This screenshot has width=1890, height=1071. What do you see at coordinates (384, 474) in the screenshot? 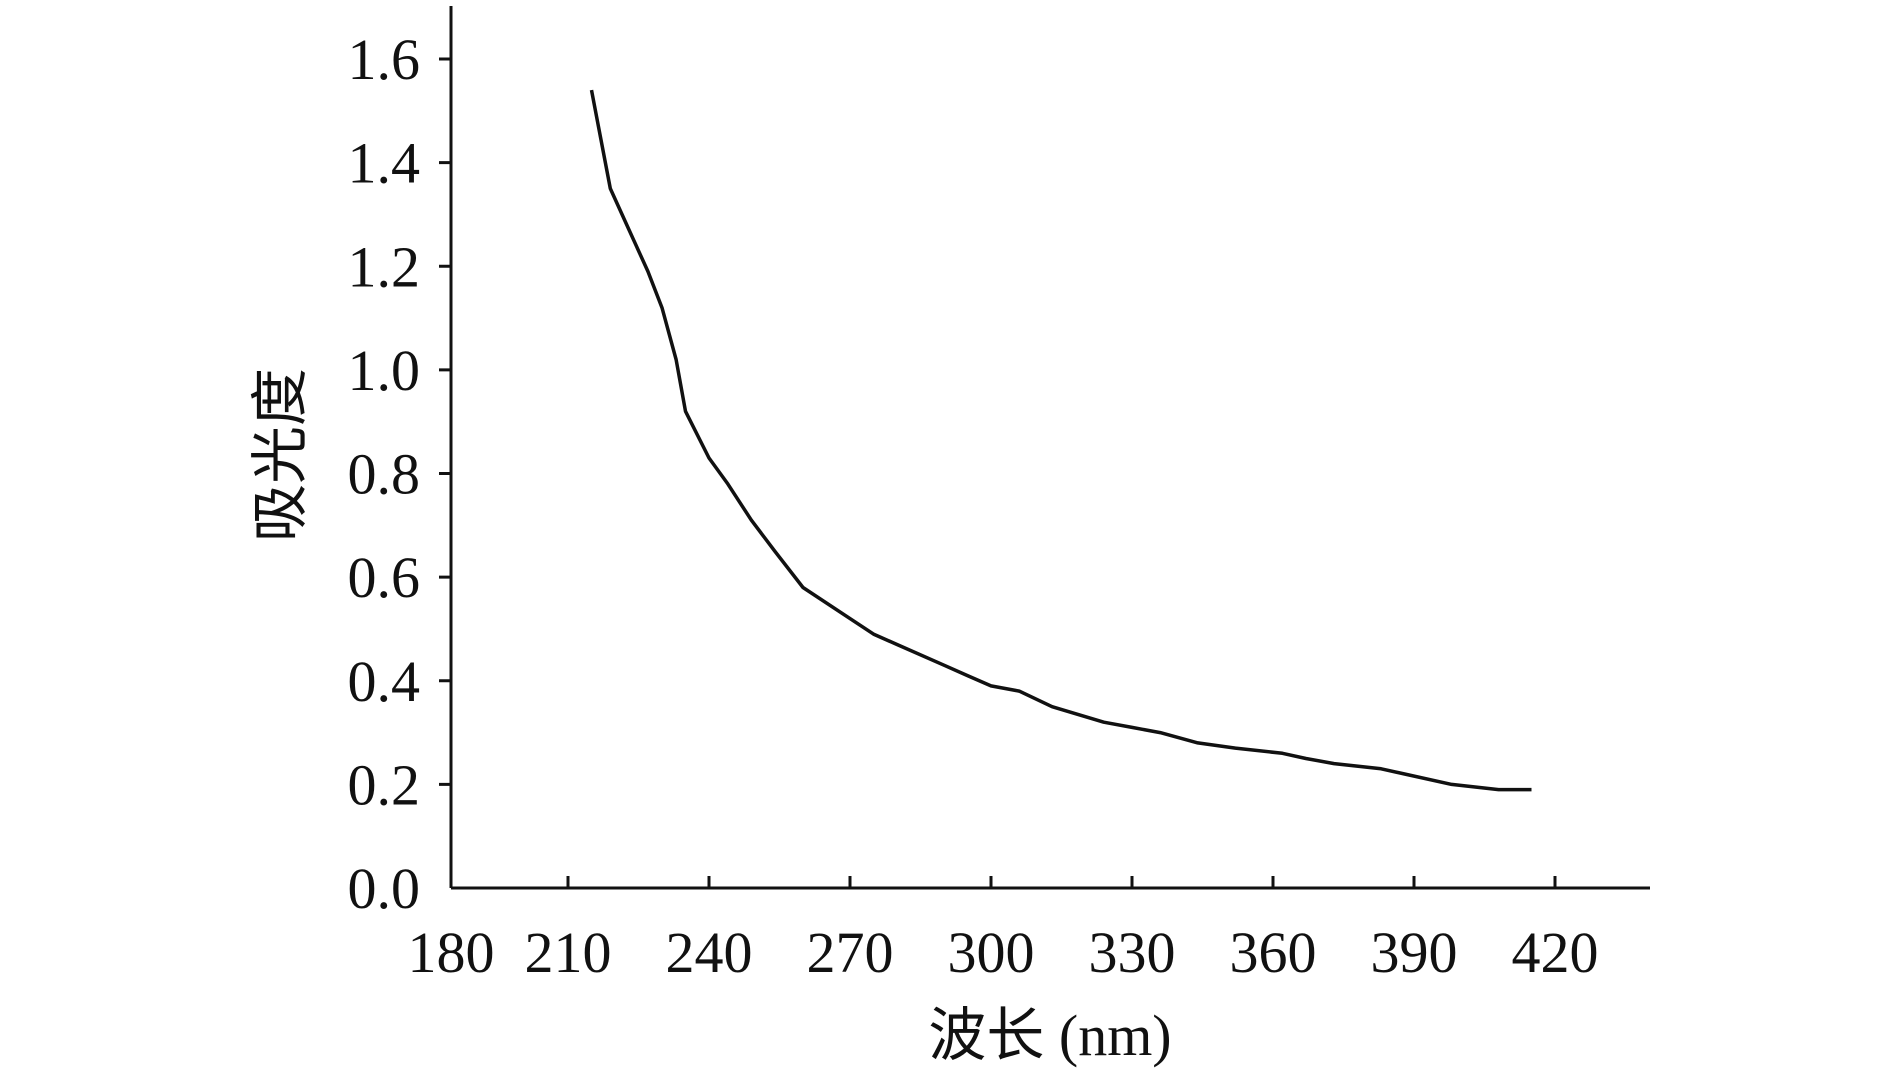
I see `y-tick-label: 0.8` at bounding box center [384, 474].